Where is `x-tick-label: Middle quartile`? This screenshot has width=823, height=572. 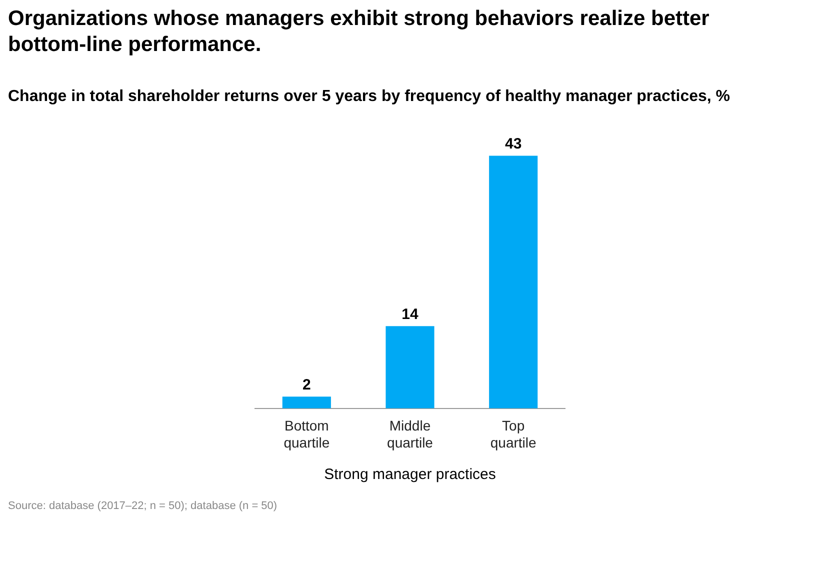 x-tick-label: Middle quartile is located at coordinates (410, 434).